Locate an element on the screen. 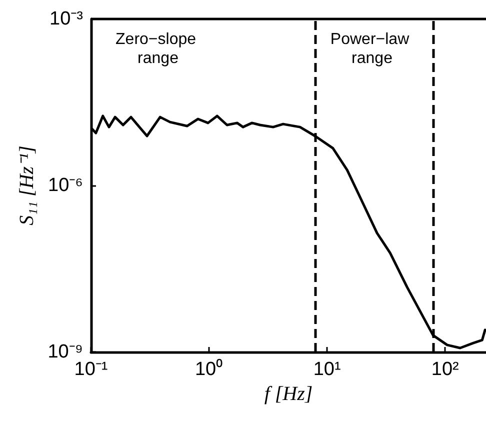 The image size is (486, 431). y-tick-label: 10⁻³ is located at coordinates (66, 19).